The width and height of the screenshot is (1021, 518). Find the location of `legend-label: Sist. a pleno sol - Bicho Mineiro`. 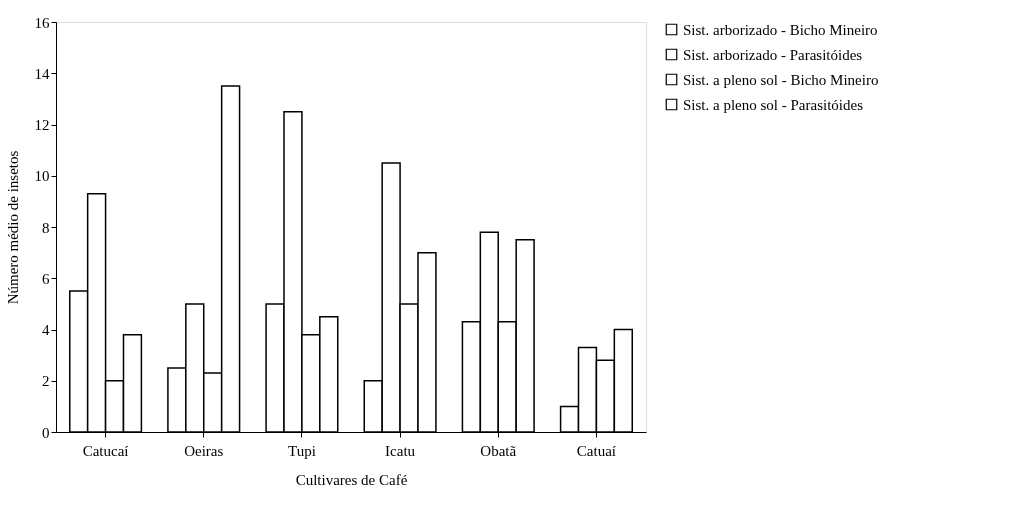

legend-label: Sist. a pleno sol - Bicho Mineiro is located at coordinates (781, 79).